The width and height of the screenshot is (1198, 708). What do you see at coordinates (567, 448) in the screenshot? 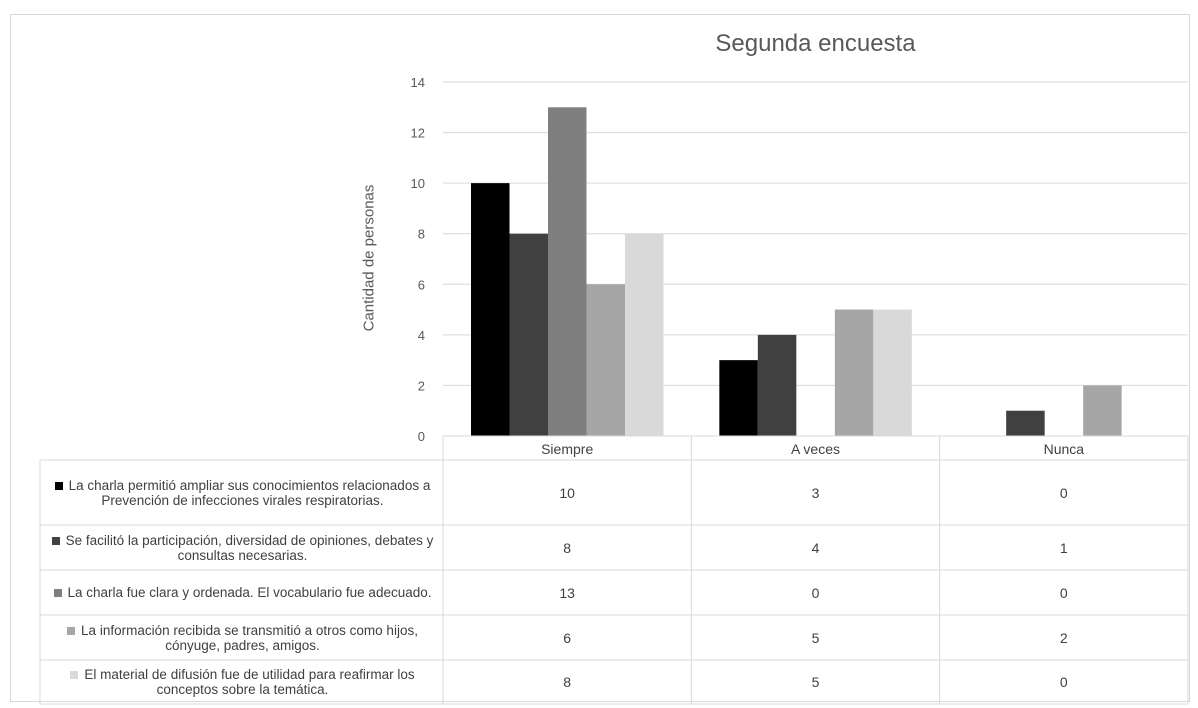
I see `x-category-label: Siempre` at bounding box center [567, 448].